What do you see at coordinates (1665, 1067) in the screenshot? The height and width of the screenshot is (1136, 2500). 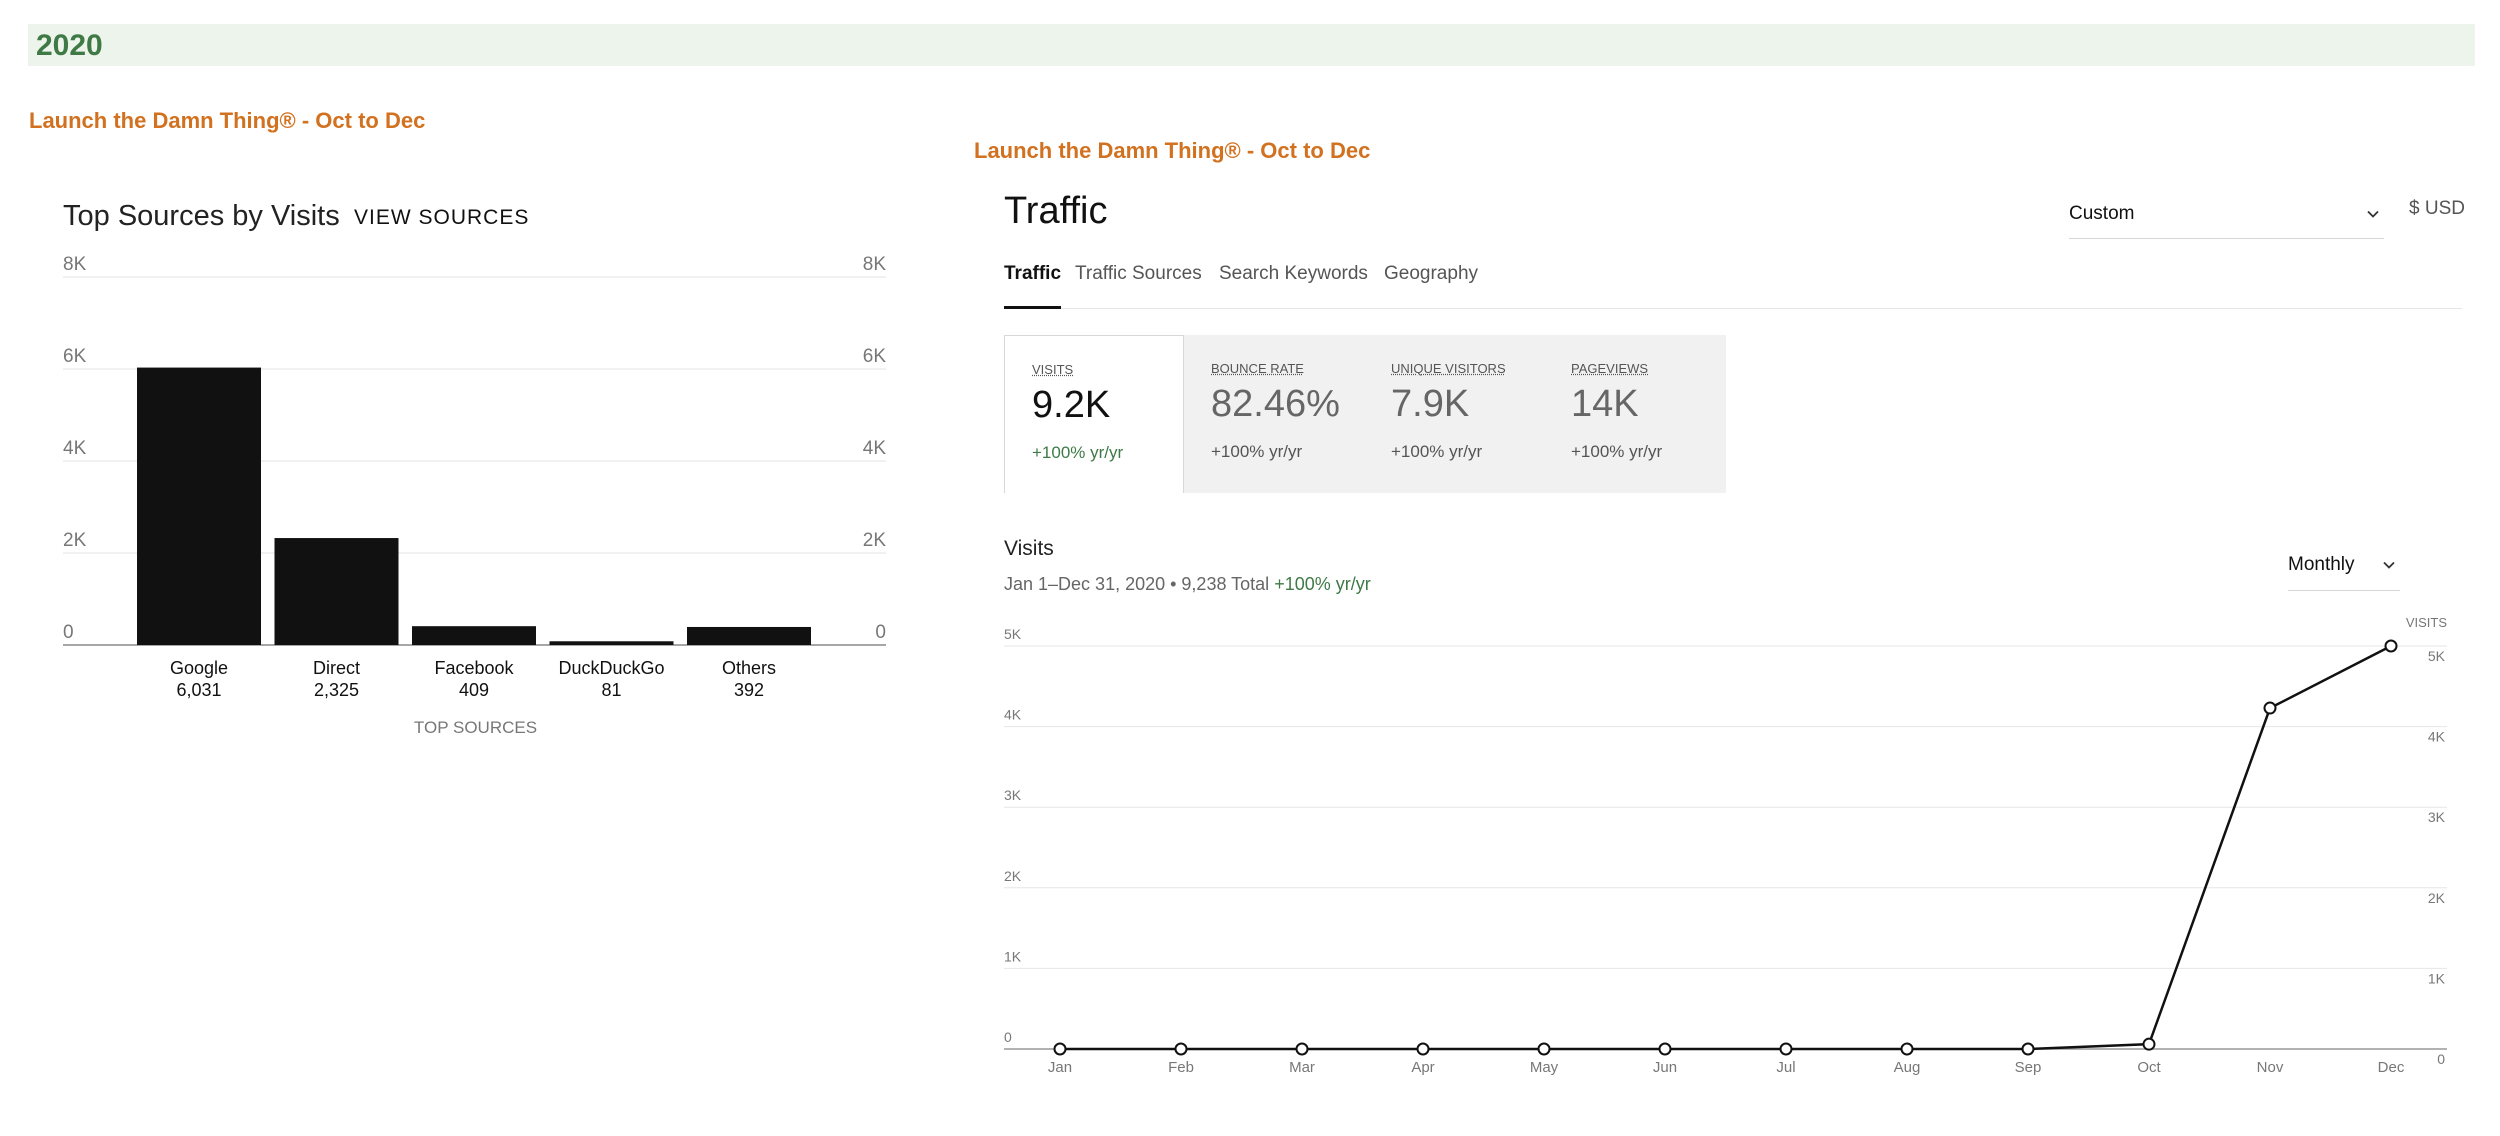 I see `x-tick-label: Jun` at bounding box center [1665, 1067].